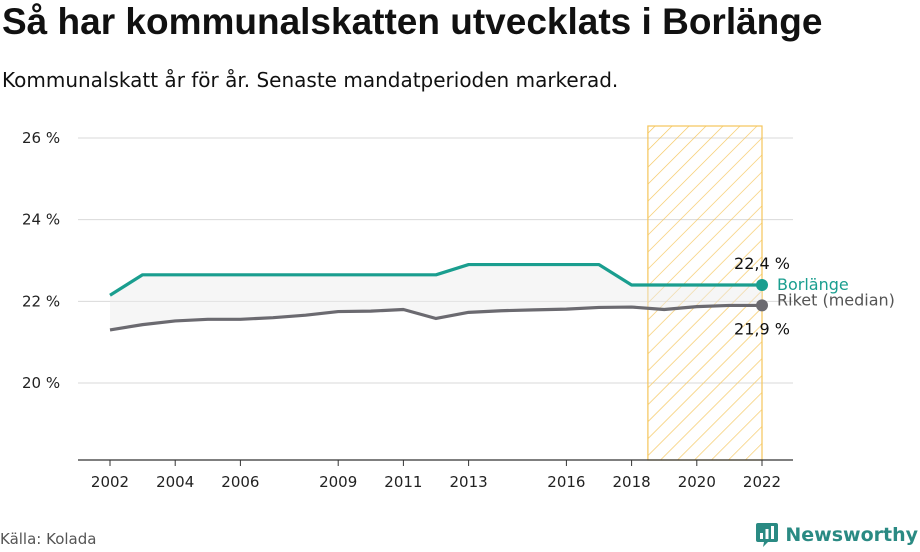 The height and width of the screenshot is (552, 920). Describe the element at coordinates (48, 539) in the screenshot. I see `source-note: Källa: Kolada` at that location.